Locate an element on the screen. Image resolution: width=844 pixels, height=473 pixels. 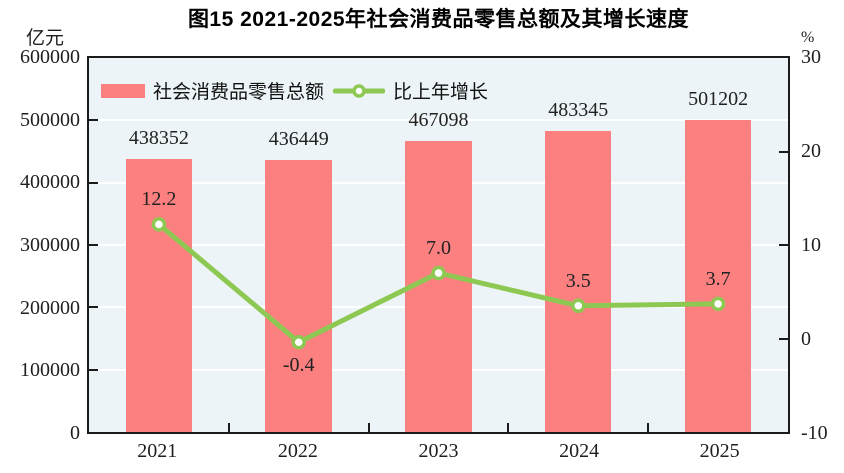
bar-value-label: 501202 is located at coordinates (718, 98).